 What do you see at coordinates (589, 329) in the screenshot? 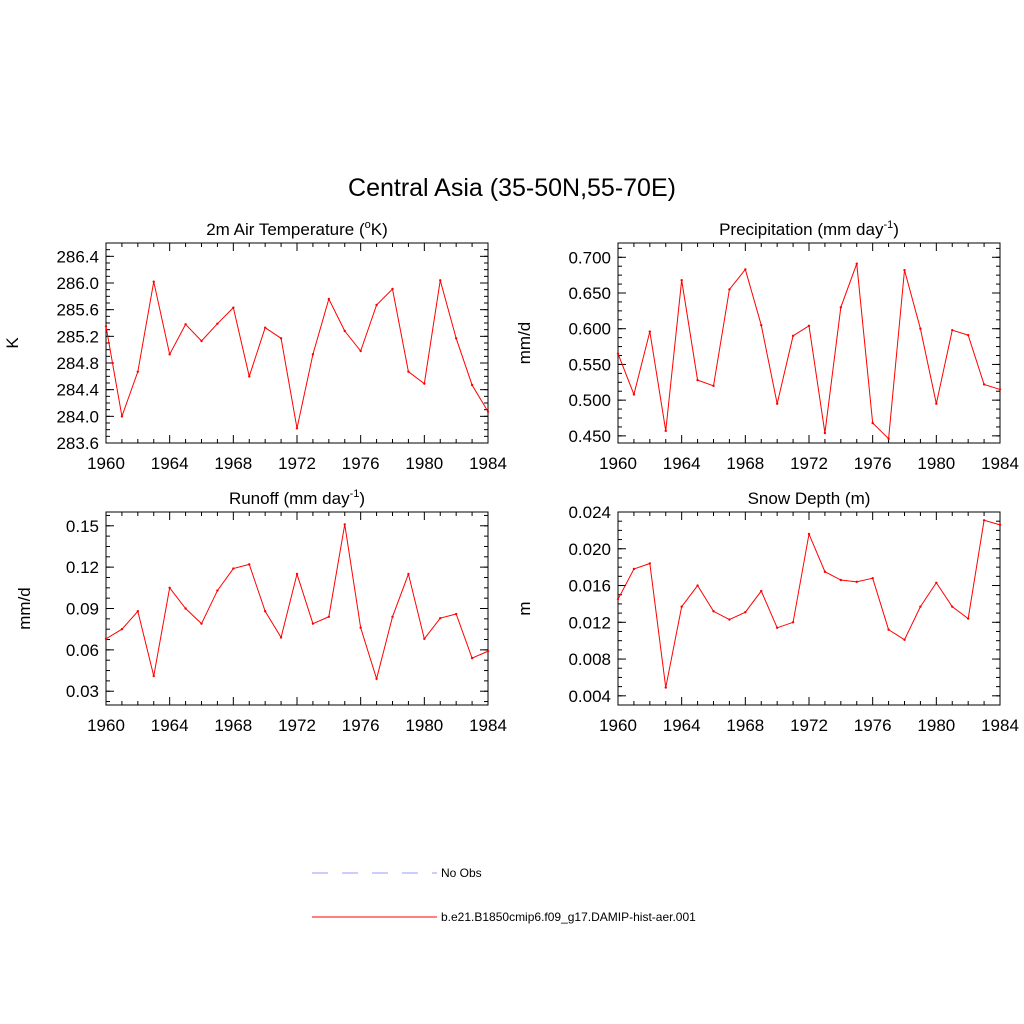
I see `y-tick-label: 0.600` at bounding box center [589, 329].